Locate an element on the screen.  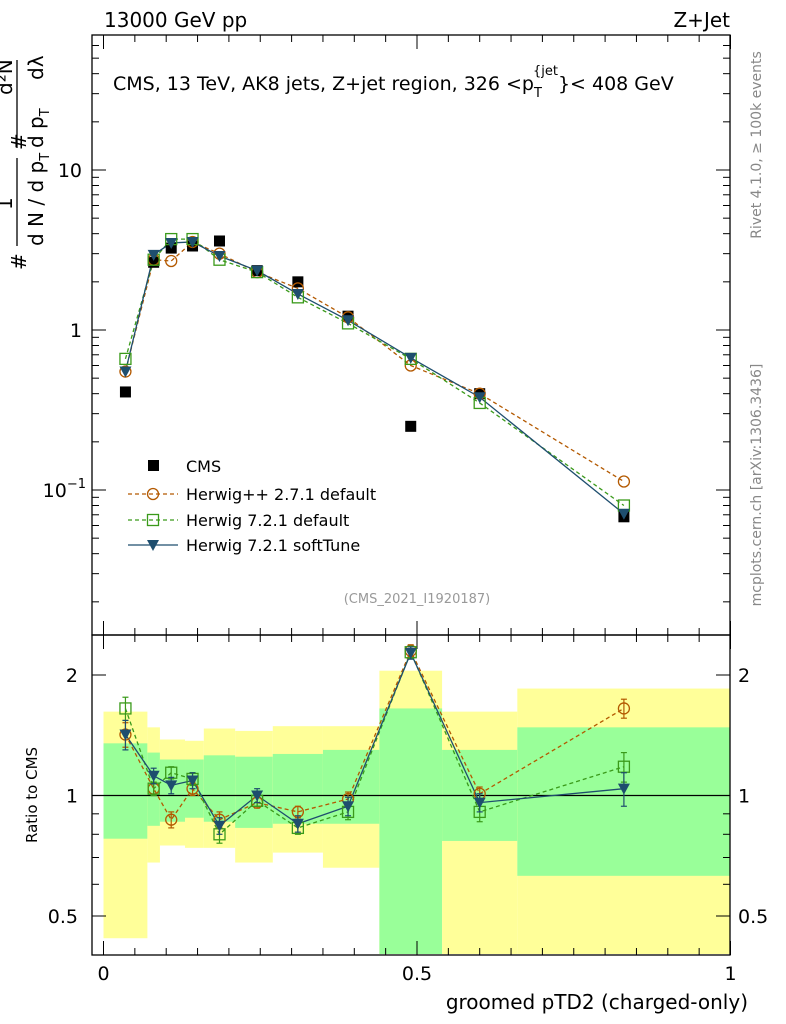
ylabel-dlambda: dλ is located at coordinates (36, 67).